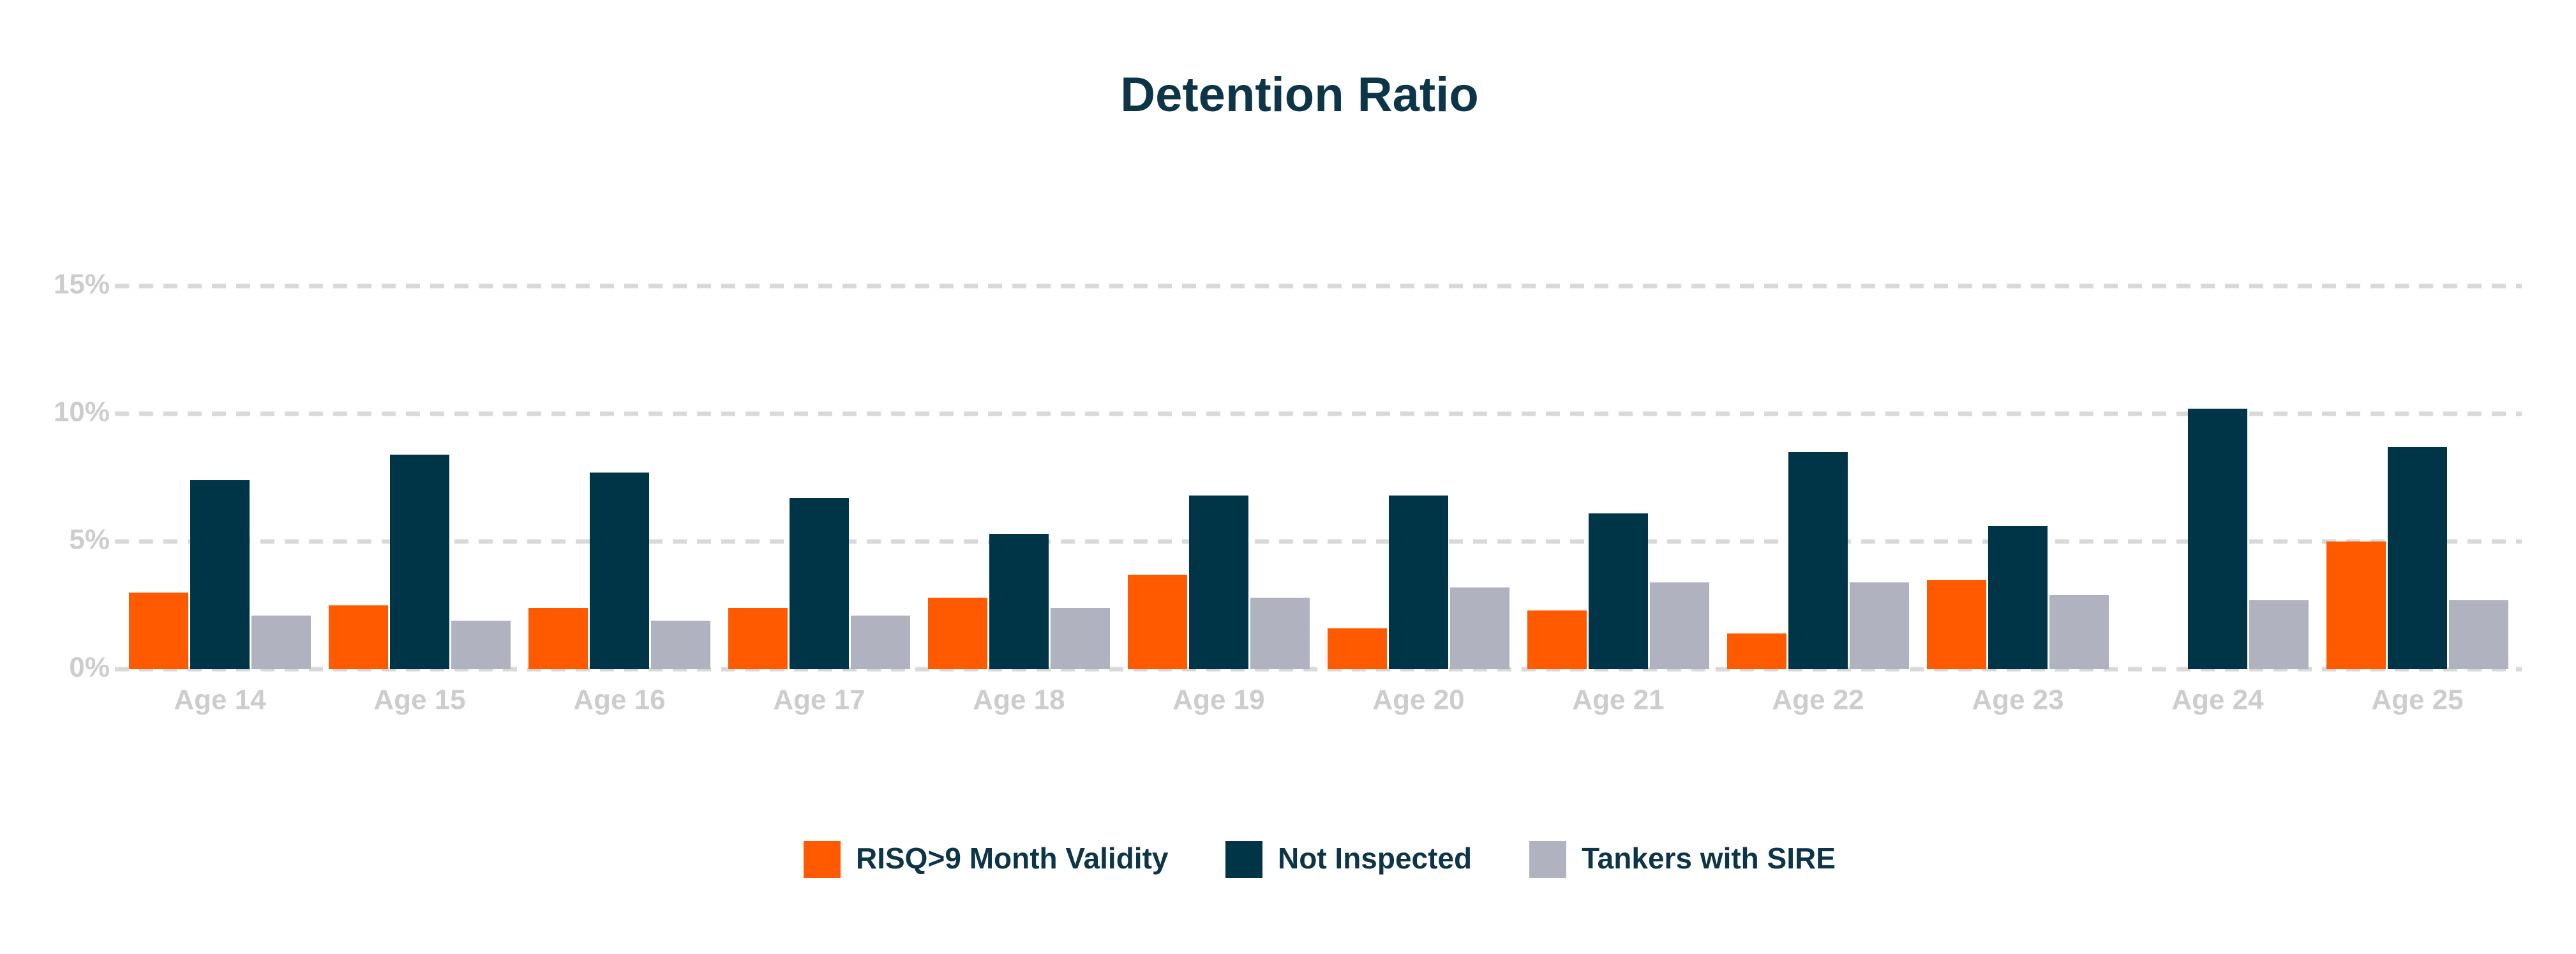 Image resolution: width=2576 pixels, height=954 pixels. I want to click on x-tick-label: Age 25, so click(2417, 700).